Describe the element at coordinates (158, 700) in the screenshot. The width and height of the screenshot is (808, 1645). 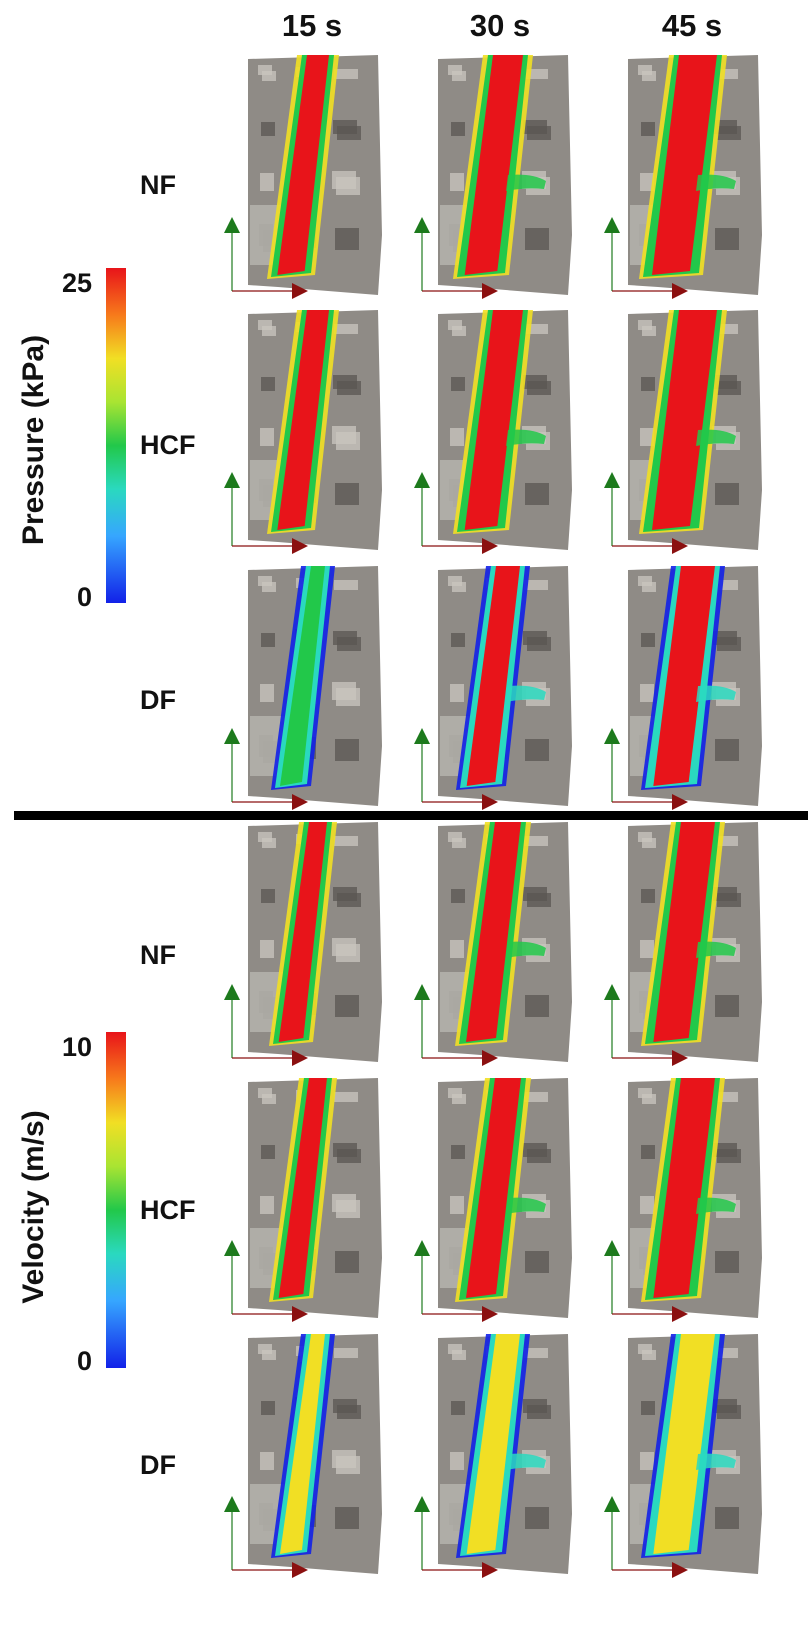
I see `row-label-pressure-df: DF` at that location.